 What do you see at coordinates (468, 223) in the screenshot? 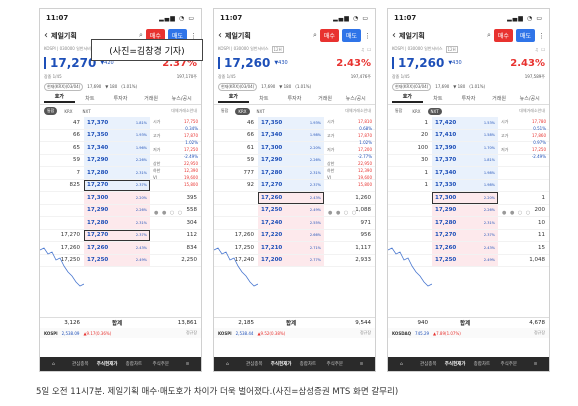
I see `order-book-row: 17,280 2.31% 10` at bounding box center [468, 223].